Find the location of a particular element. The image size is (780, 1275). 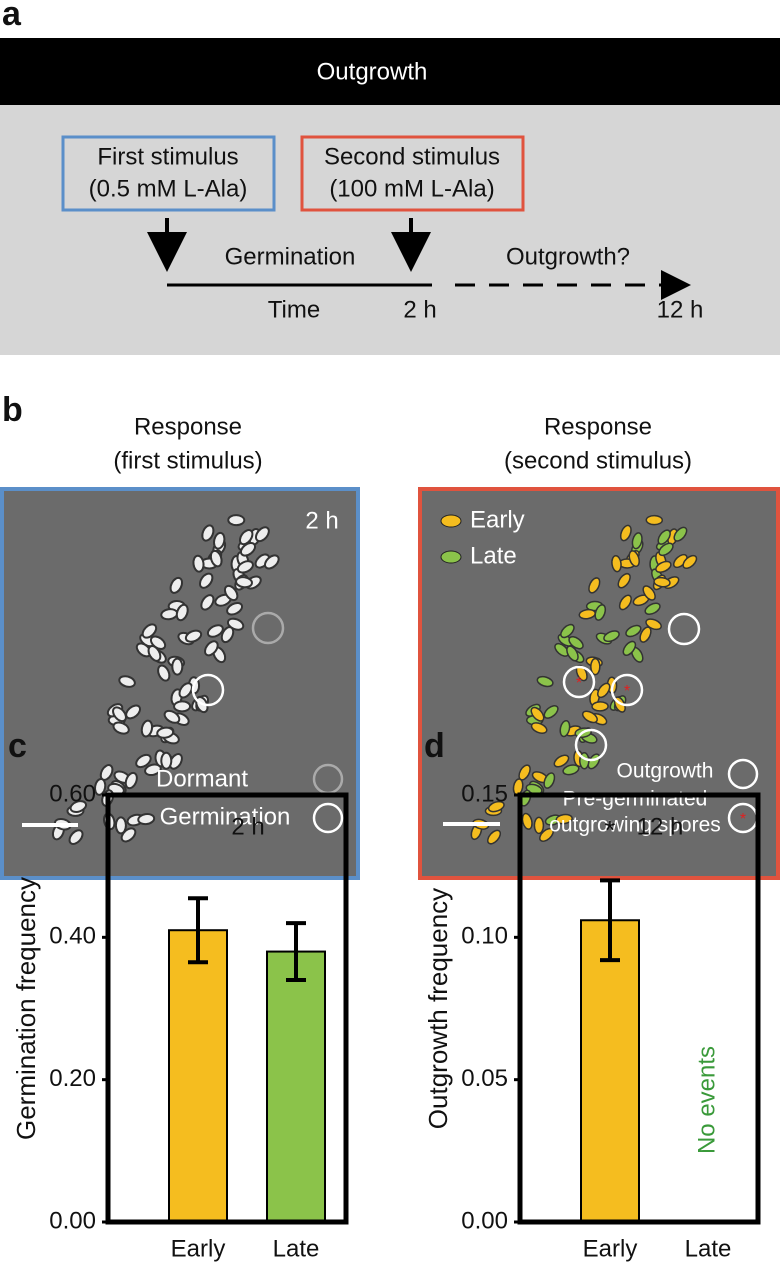

second-stimulus: (100 mM L-Ala) is located at coordinates (411, 188).